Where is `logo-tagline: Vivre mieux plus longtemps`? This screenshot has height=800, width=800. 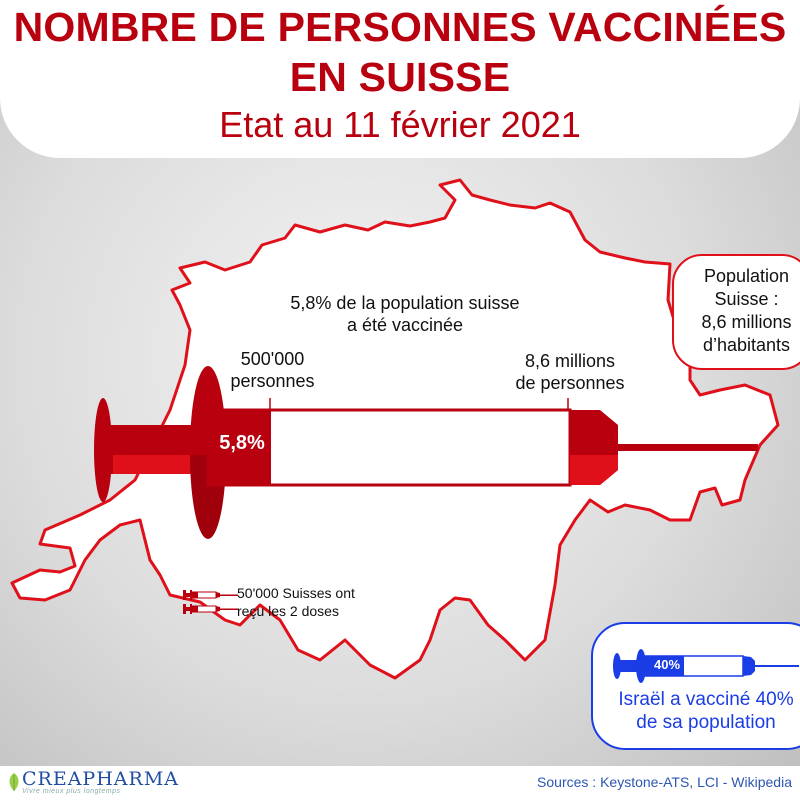 logo-tagline: Vivre mieux plus longtemps is located at coordinates (71, 791).